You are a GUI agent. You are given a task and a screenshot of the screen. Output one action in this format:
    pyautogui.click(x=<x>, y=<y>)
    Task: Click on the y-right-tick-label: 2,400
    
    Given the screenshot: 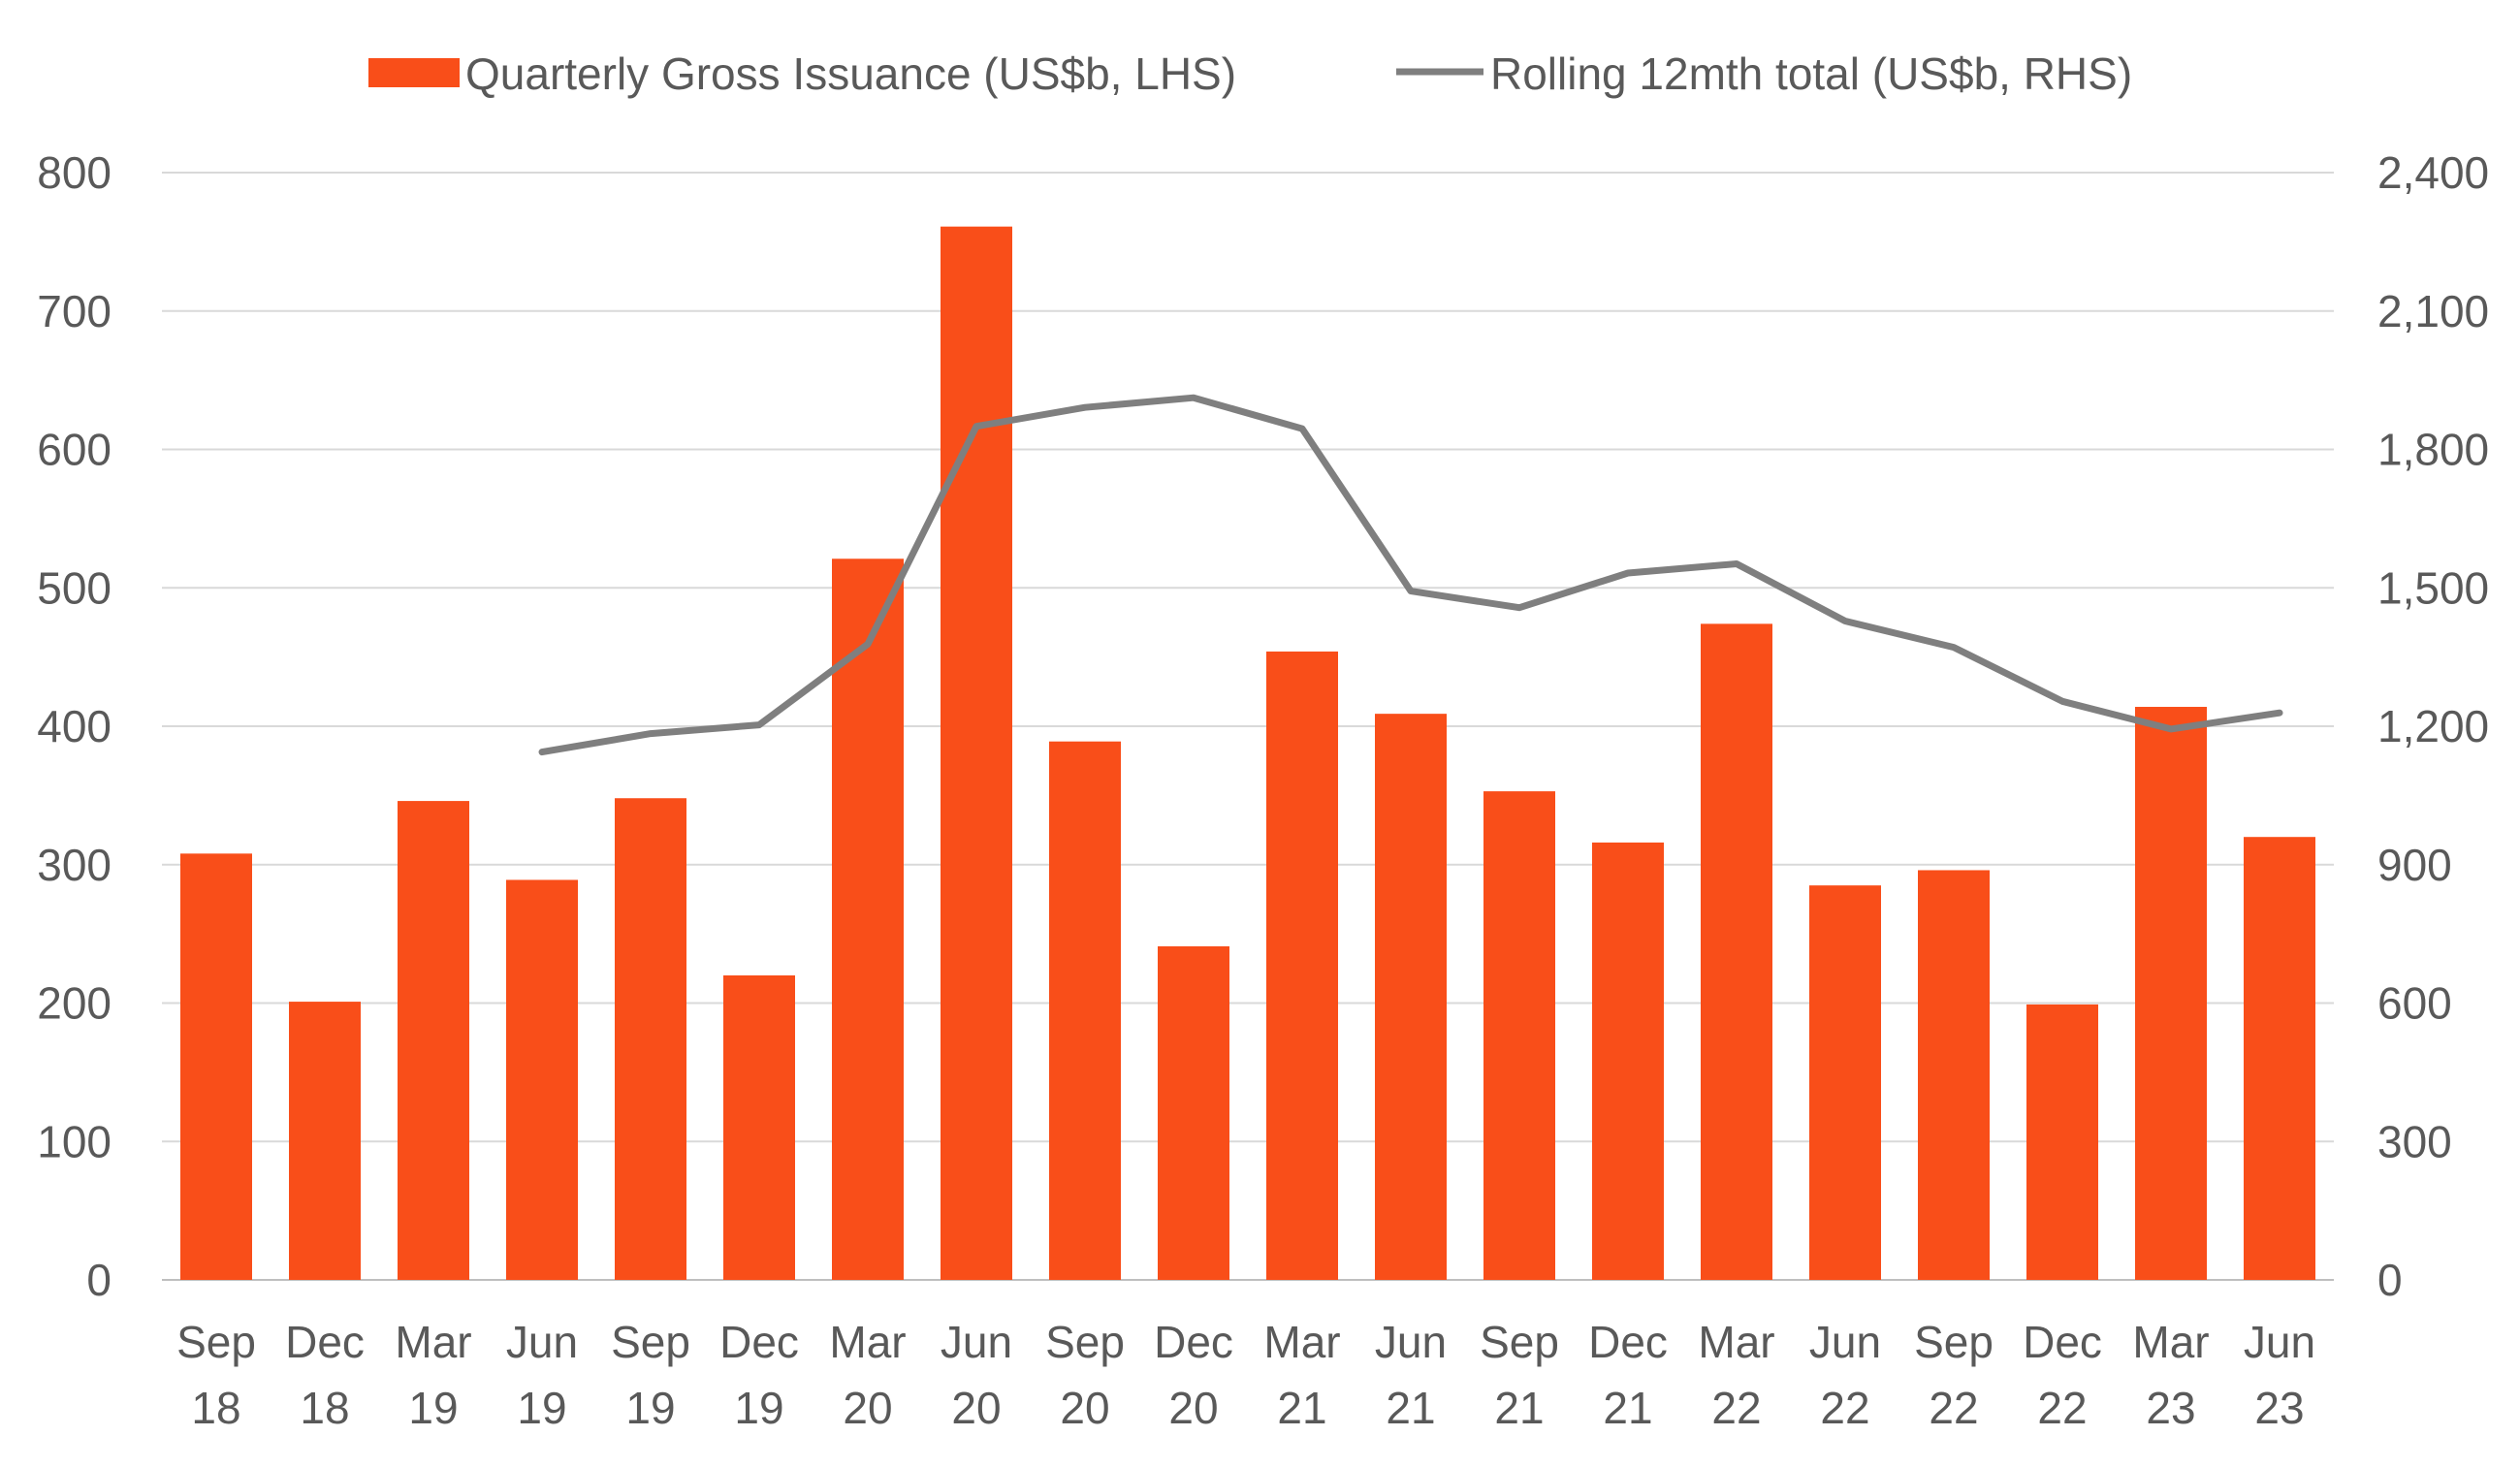 What is the action you would take?
    pyautogui.click(x=2433, y=172)
    